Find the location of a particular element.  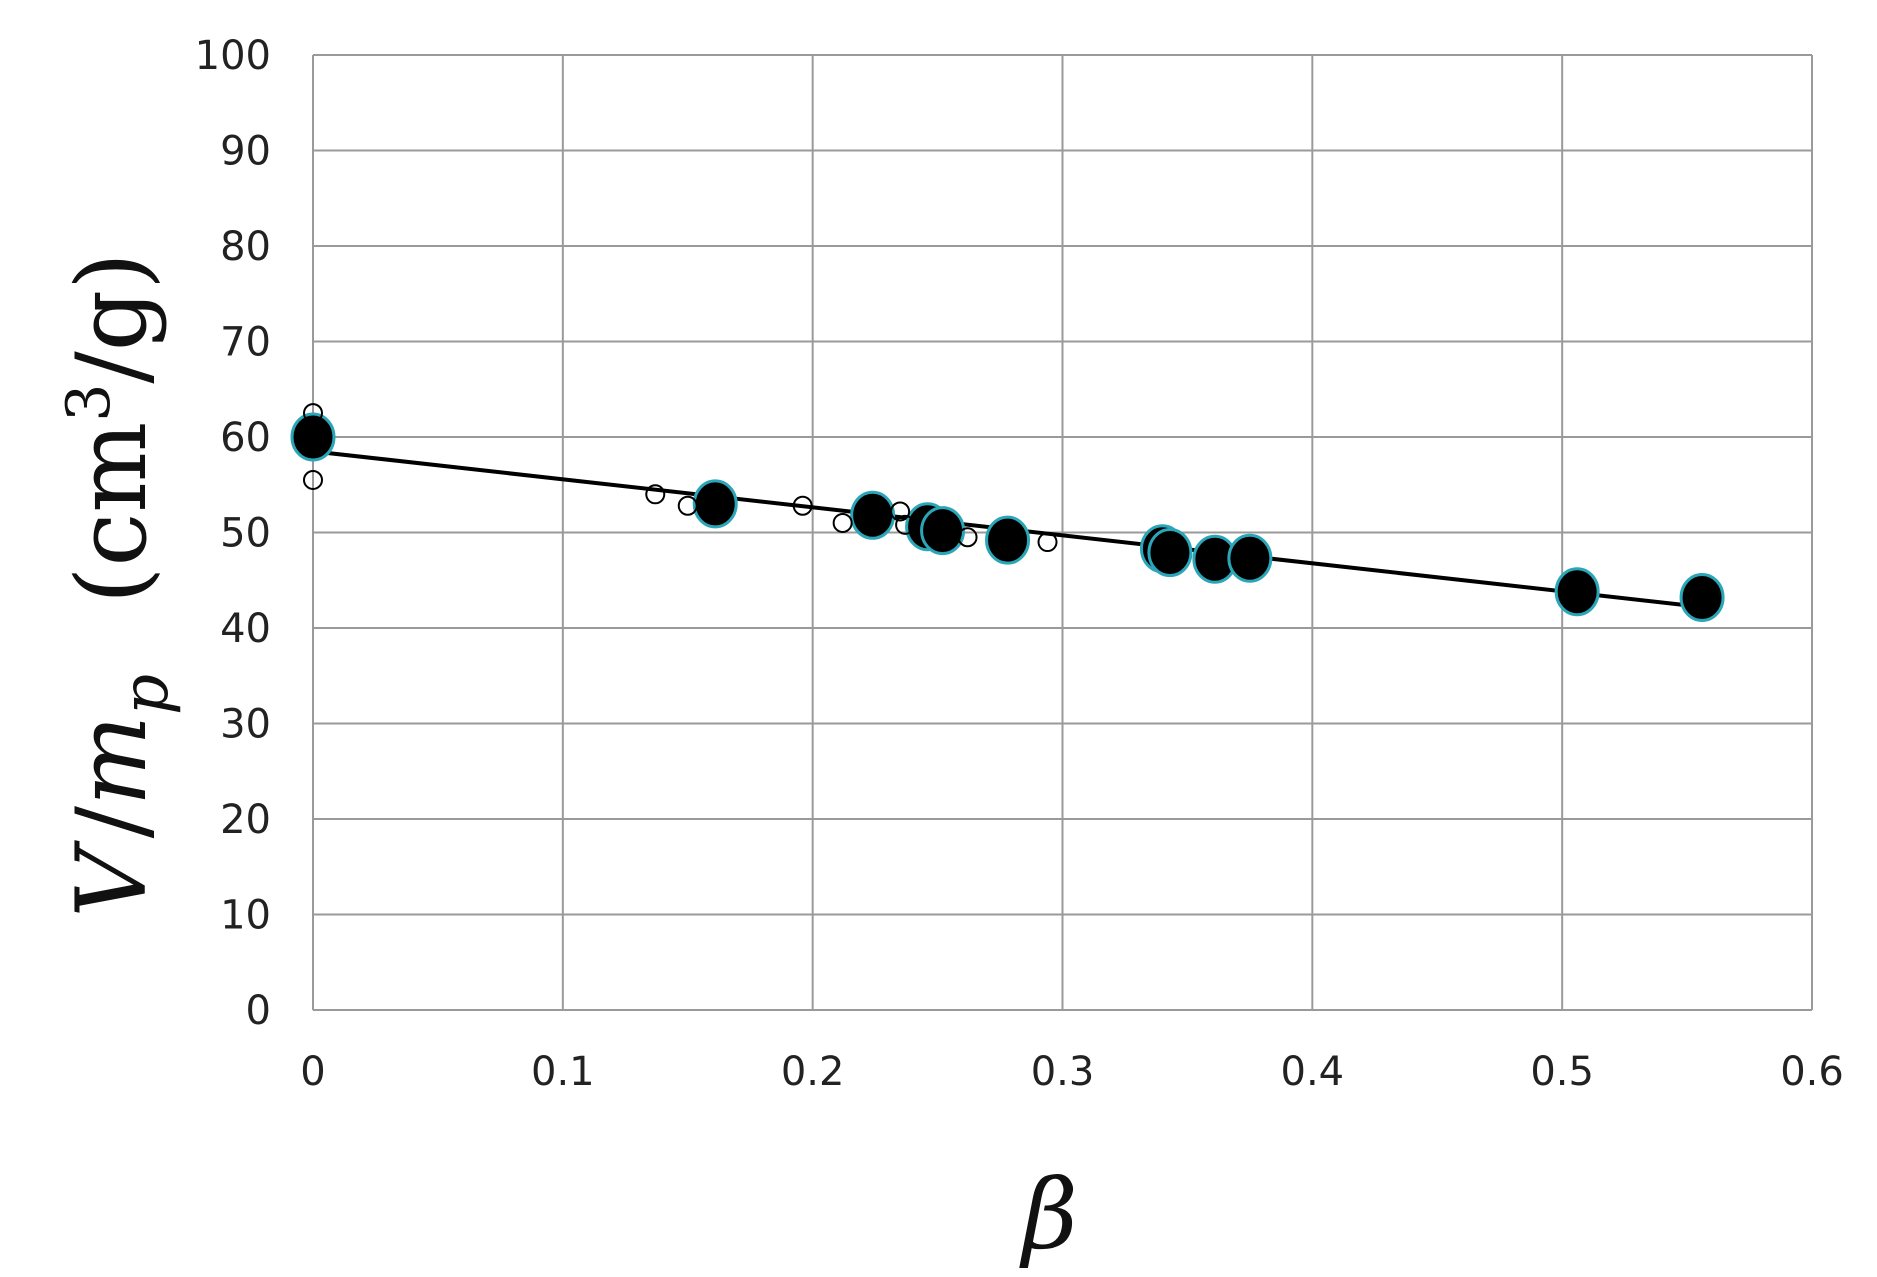

y-axis-title-slash: / is located at coordinates (112, 821).